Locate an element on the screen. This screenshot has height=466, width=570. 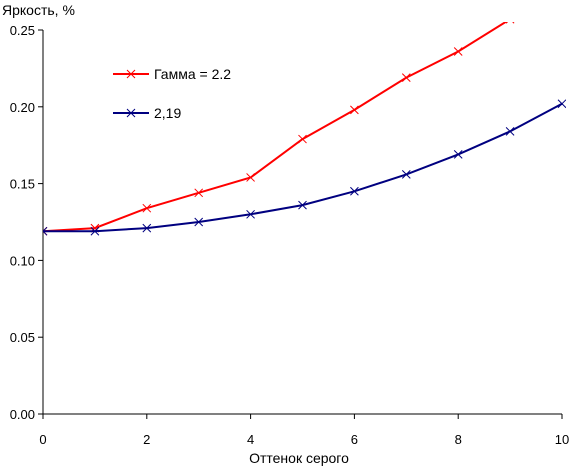
legend: Гамма = 2.2 2,19 is located at coordinates (172, 93).